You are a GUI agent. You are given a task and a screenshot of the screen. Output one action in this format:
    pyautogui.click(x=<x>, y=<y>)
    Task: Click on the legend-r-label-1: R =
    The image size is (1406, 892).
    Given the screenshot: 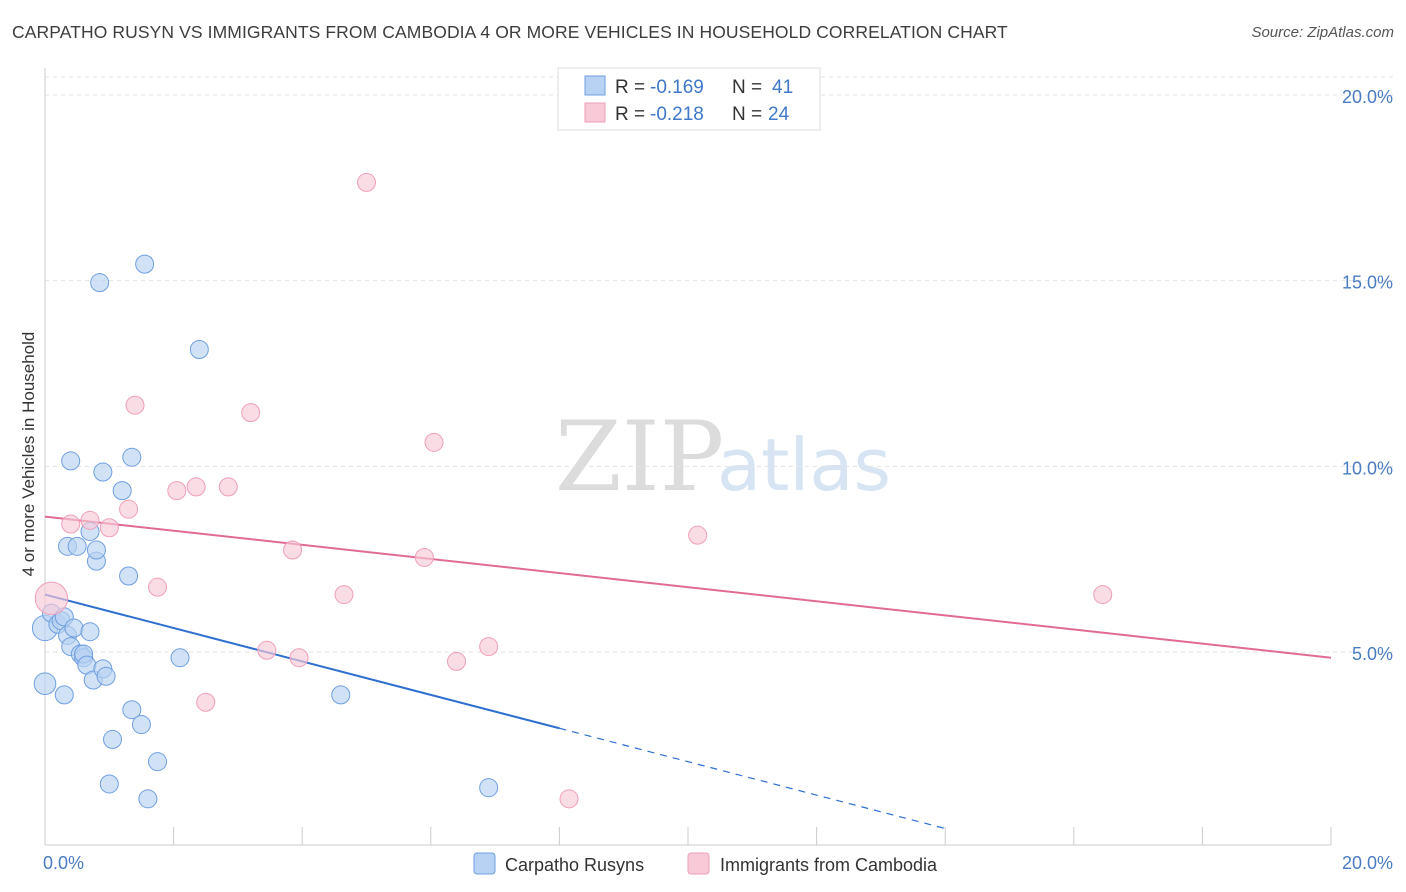 What is the action you would take?
    pyautogui.click(x=630, y=87)
    